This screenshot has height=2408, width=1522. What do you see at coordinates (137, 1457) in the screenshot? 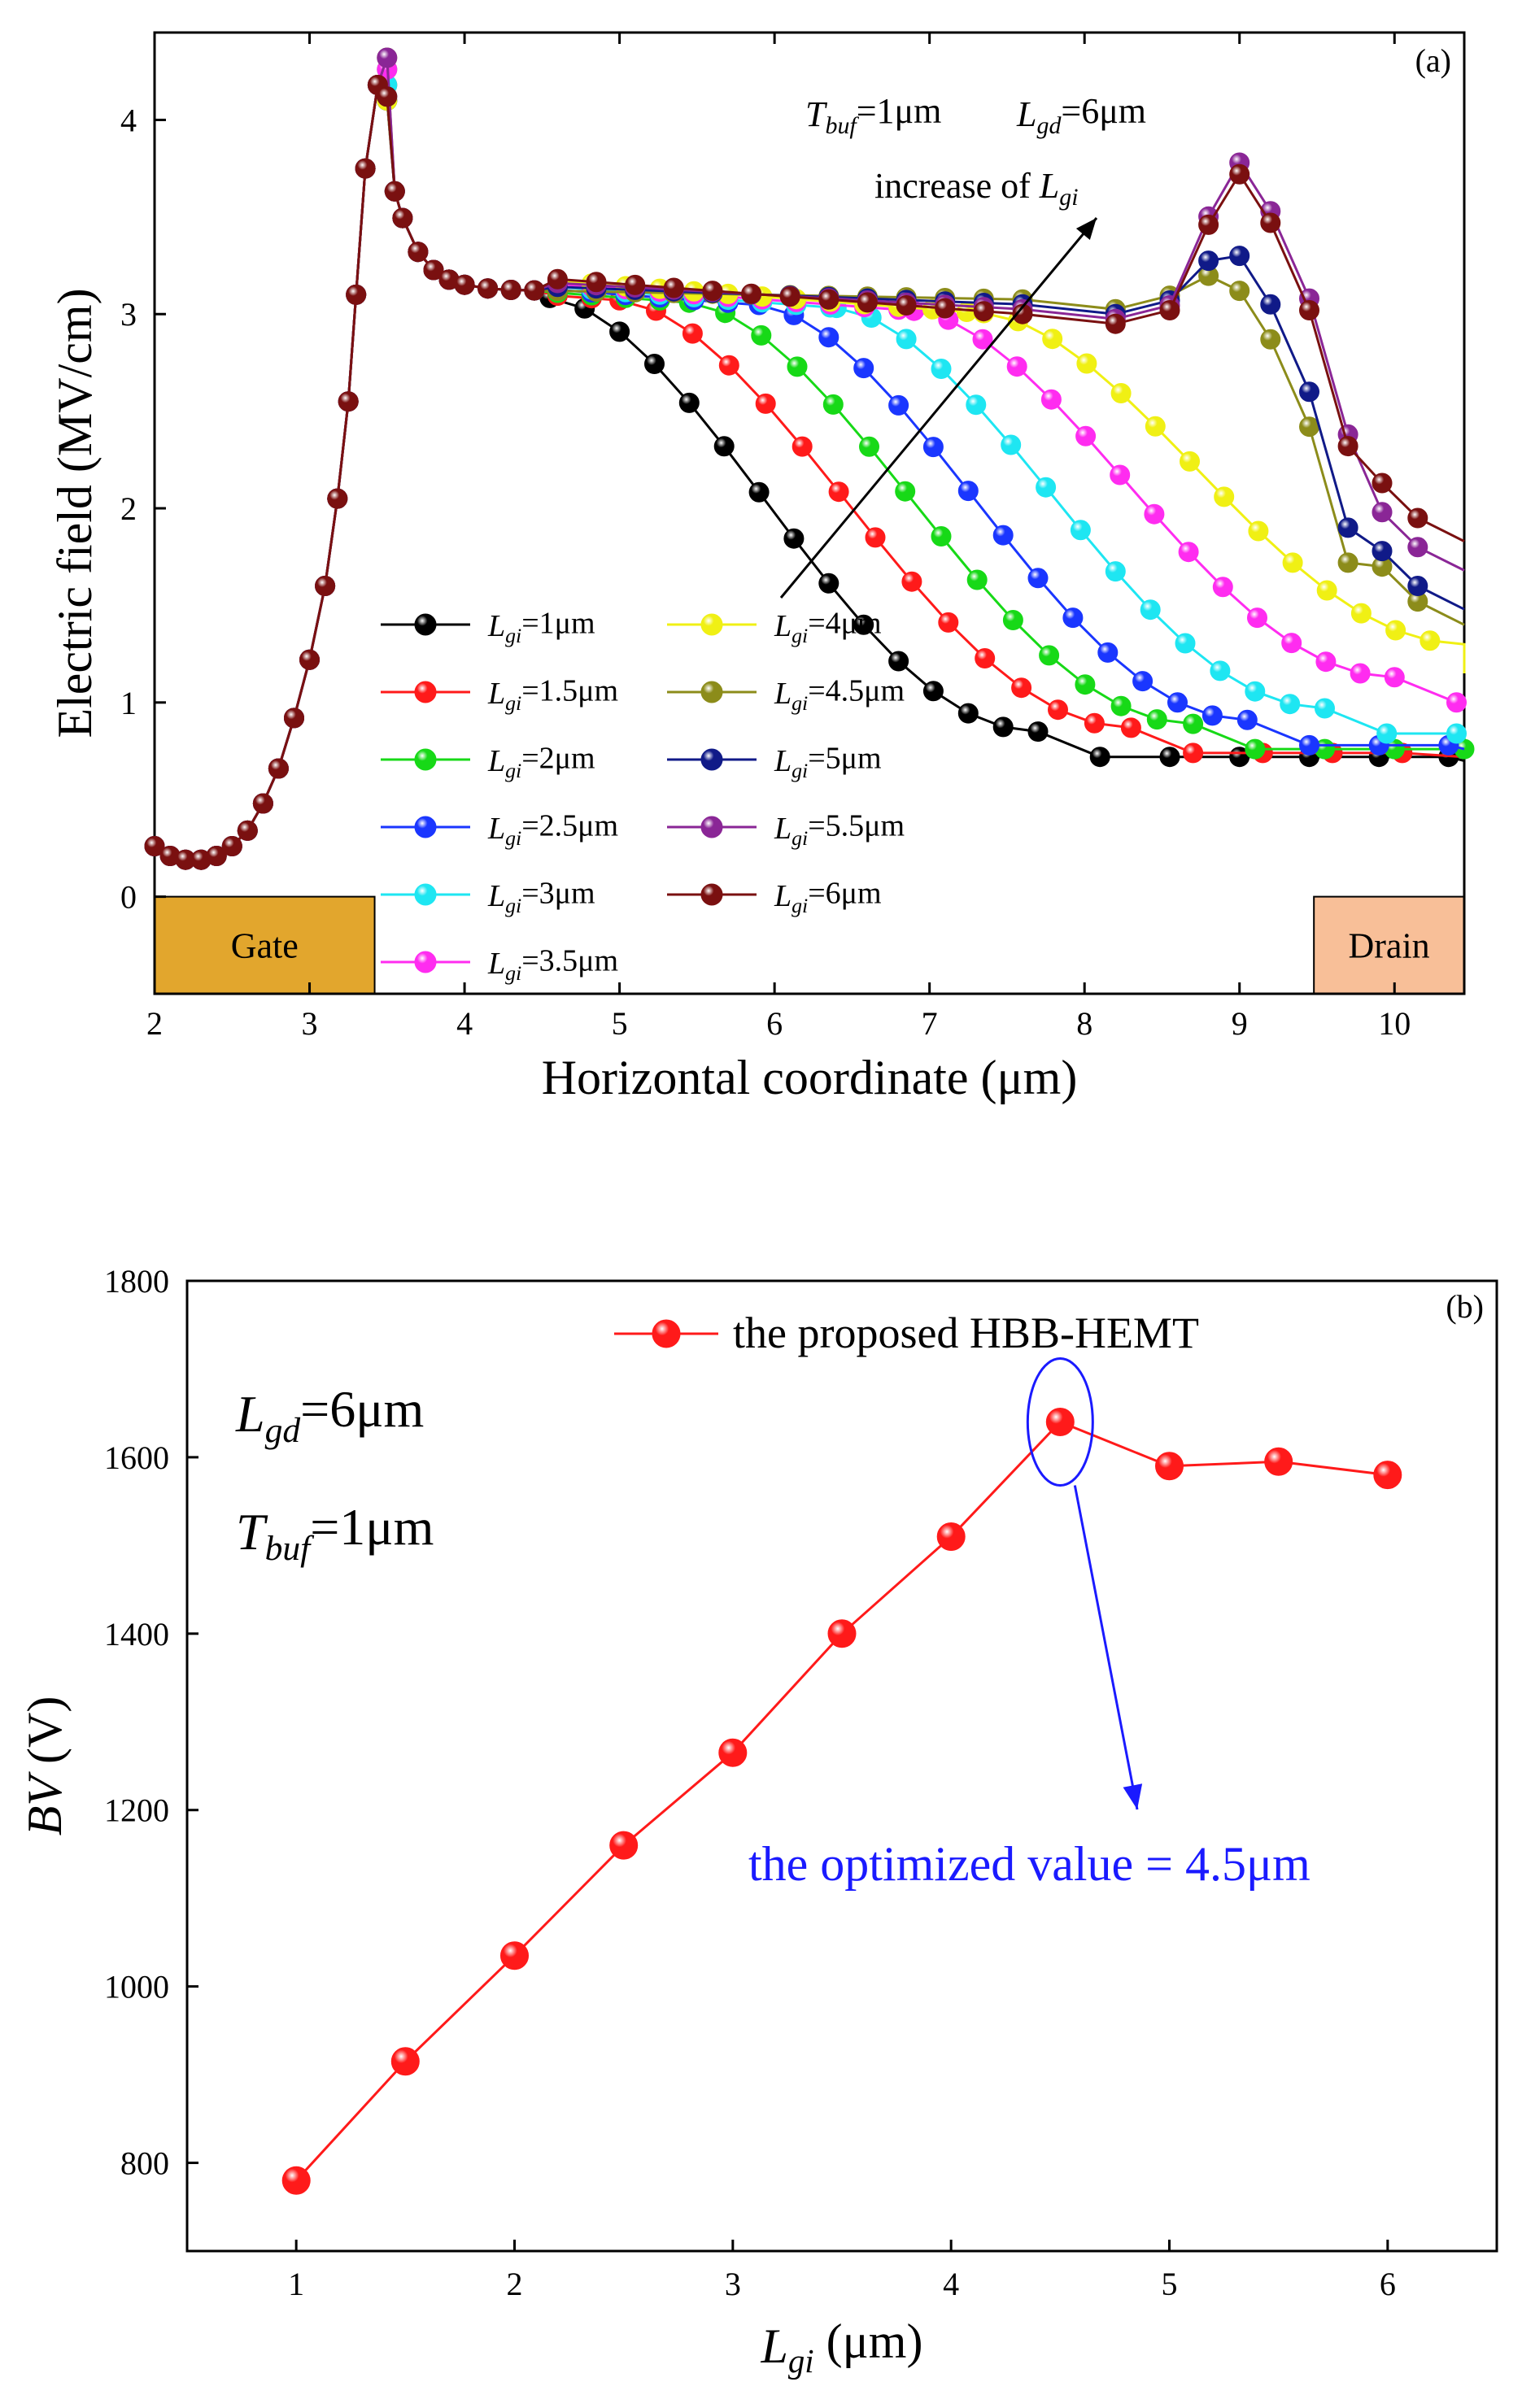
I see `y-tick-label: 1600` at bounding box center [137, 1457].